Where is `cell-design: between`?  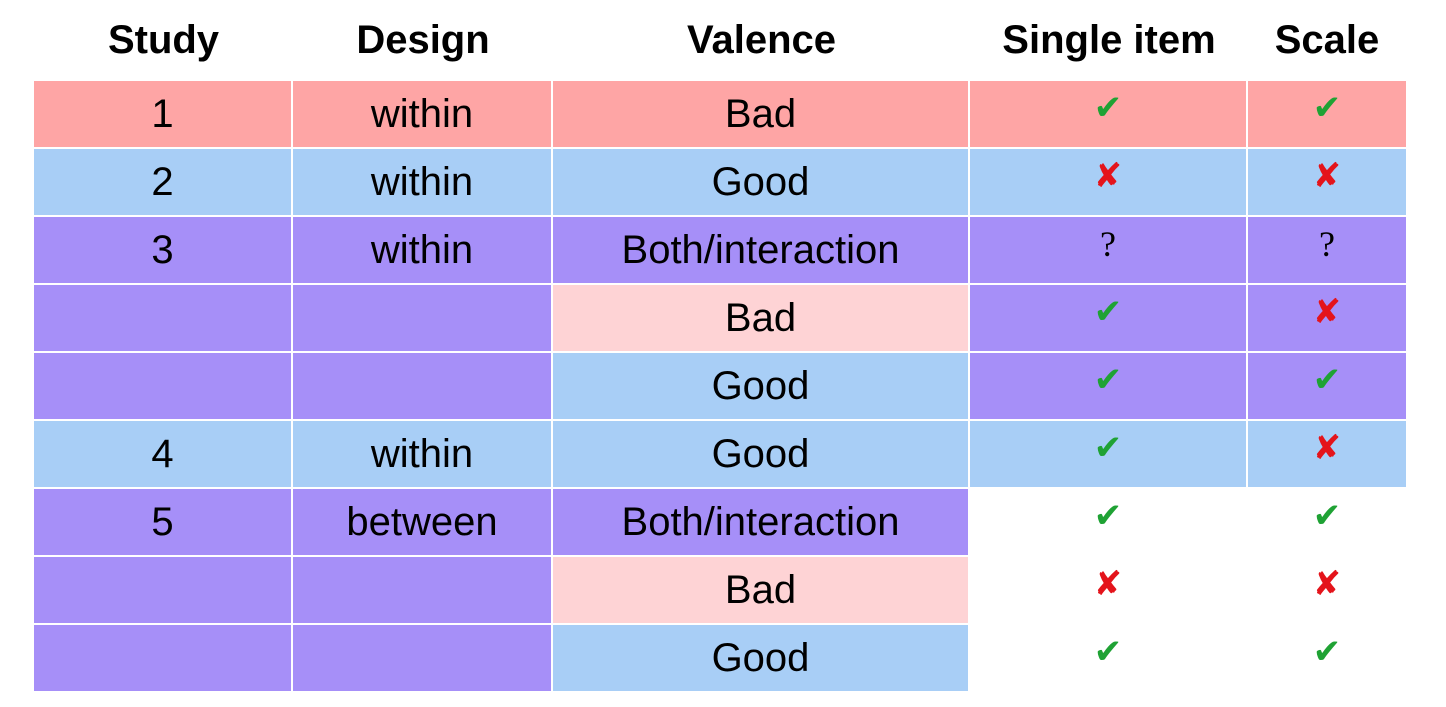
cell-design: between is located at coordinates (423, 522).